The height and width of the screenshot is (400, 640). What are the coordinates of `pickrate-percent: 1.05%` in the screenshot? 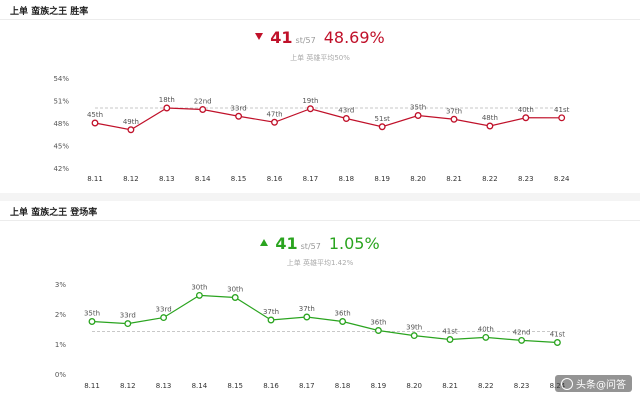 It's located at (354, 243).